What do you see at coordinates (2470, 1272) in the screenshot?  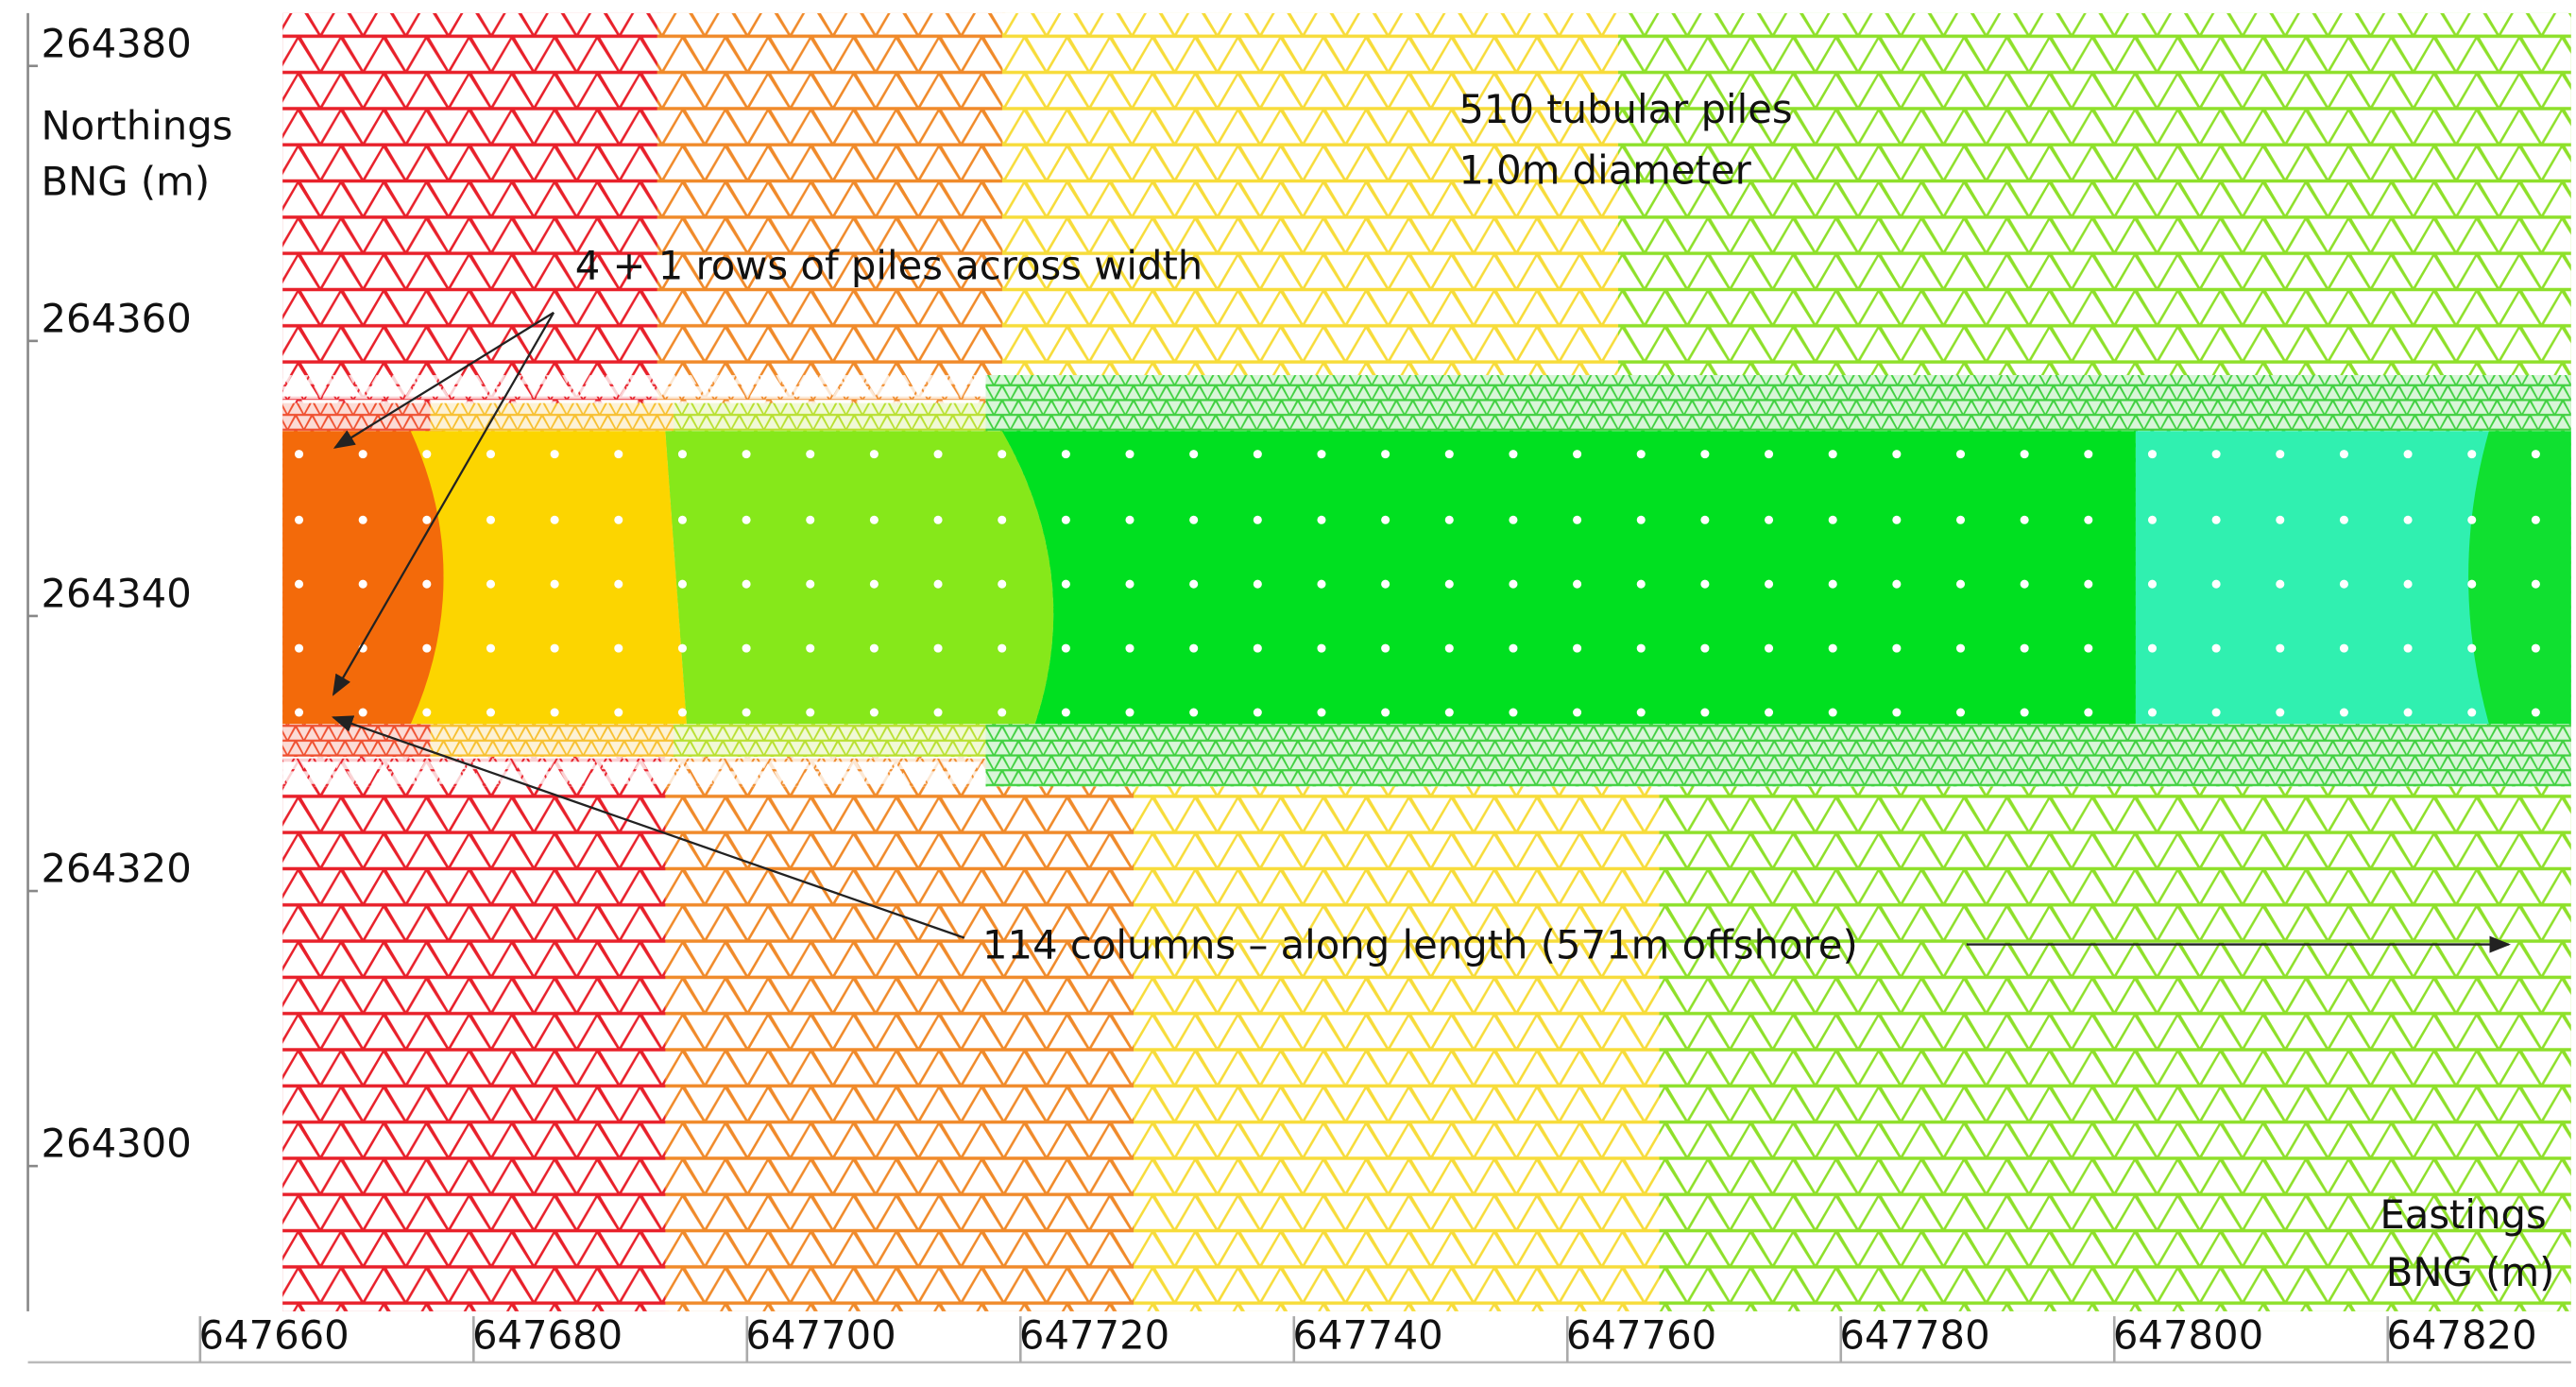 I see `x-axis-label: BNG (m)` at bounding box center [2470, 1272].